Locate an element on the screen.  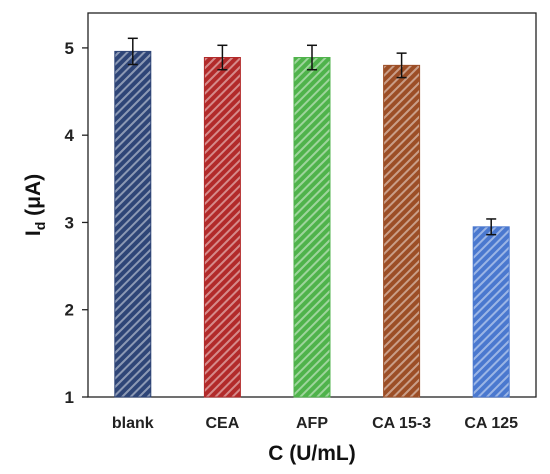
y-tick-label: 5 is located at coordinates (69, 48).